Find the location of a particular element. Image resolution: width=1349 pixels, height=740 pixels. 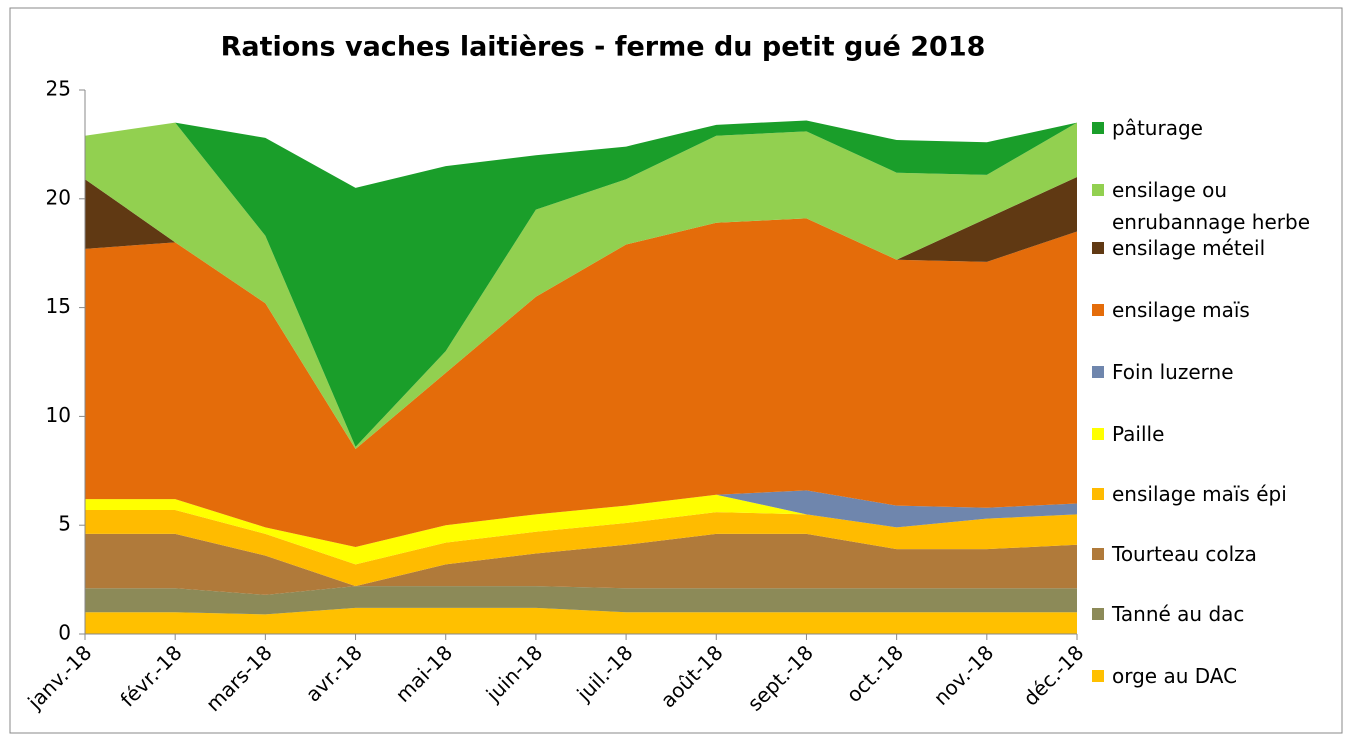

legend-label: orge au DAC is located at coordinates (1175, 676).